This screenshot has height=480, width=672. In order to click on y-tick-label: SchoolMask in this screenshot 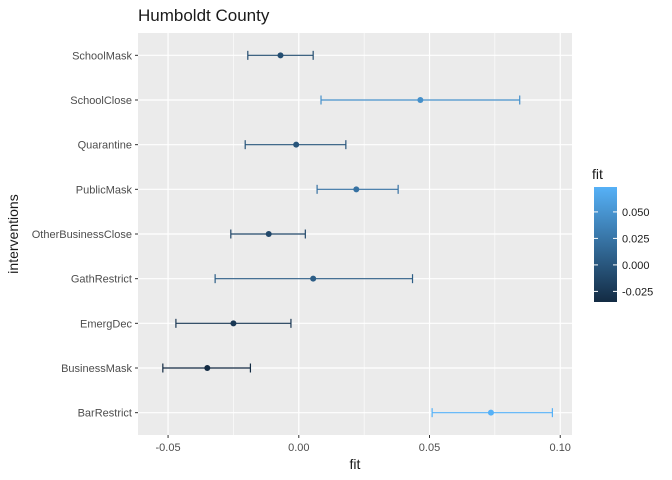, I will do `click(102, 56)`.